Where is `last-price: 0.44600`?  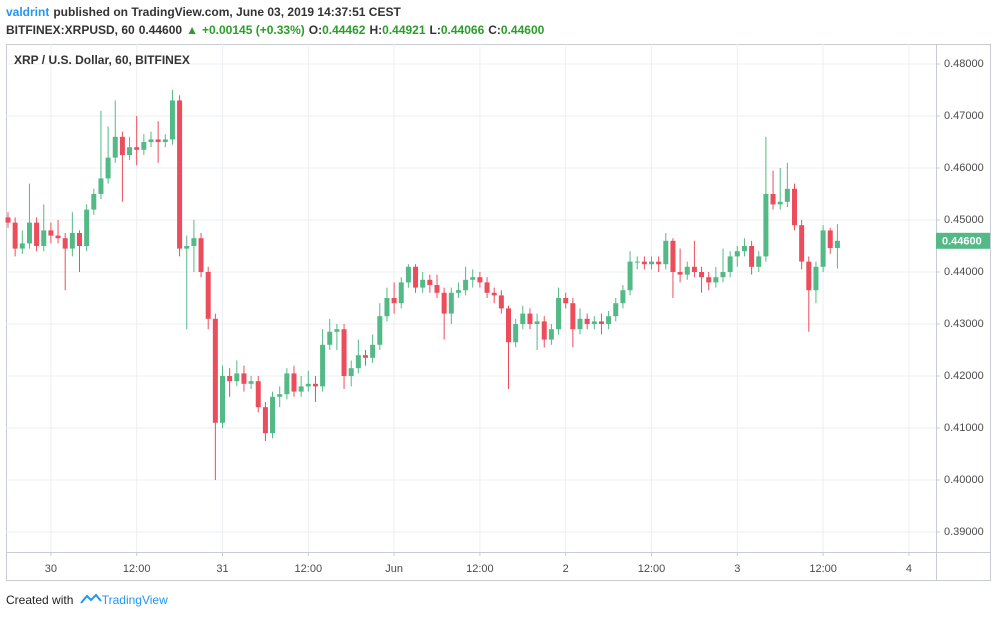 last-price: 0.44600 is located at coordinates (160, 30).